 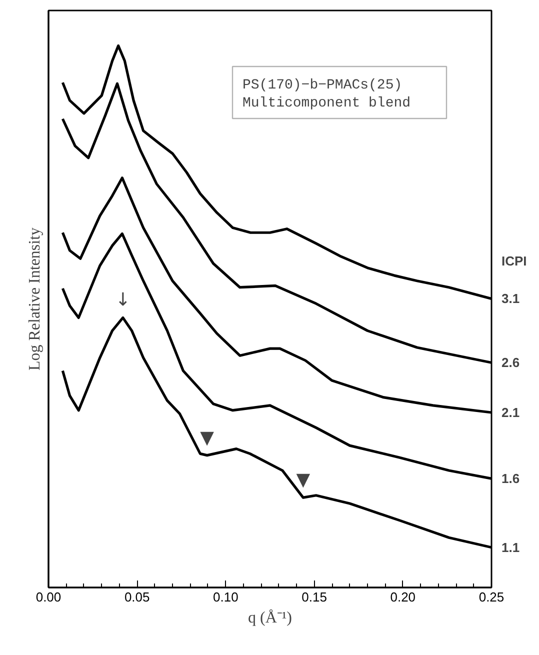 I want to click on series-label: 2.6, so click(x=511, y=362).